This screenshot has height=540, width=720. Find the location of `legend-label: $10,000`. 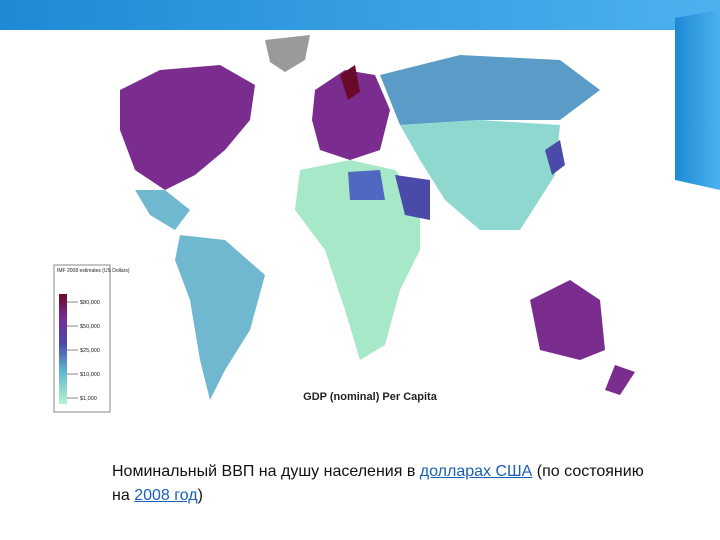

legend-label: $10,000 is located at coordinates (90, 375).